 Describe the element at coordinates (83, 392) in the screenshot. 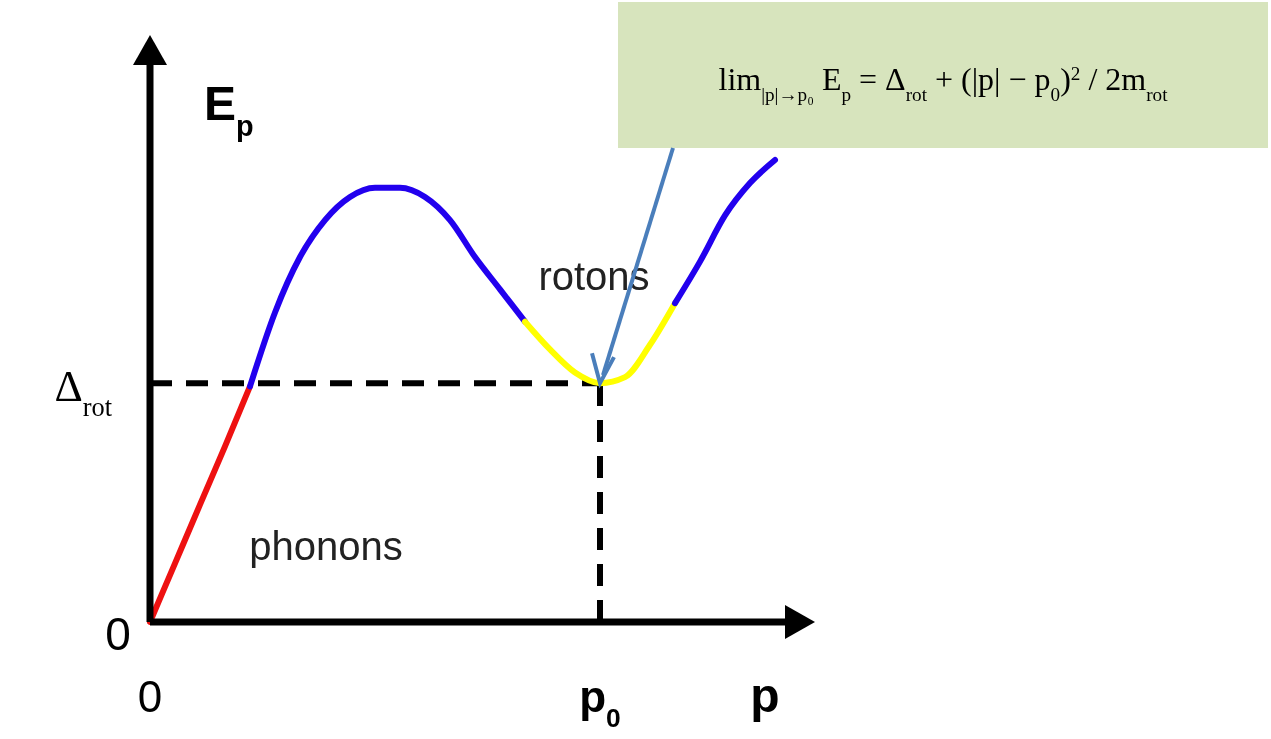

I see `ref-line-label: Δ$_{rot}$` at that location.